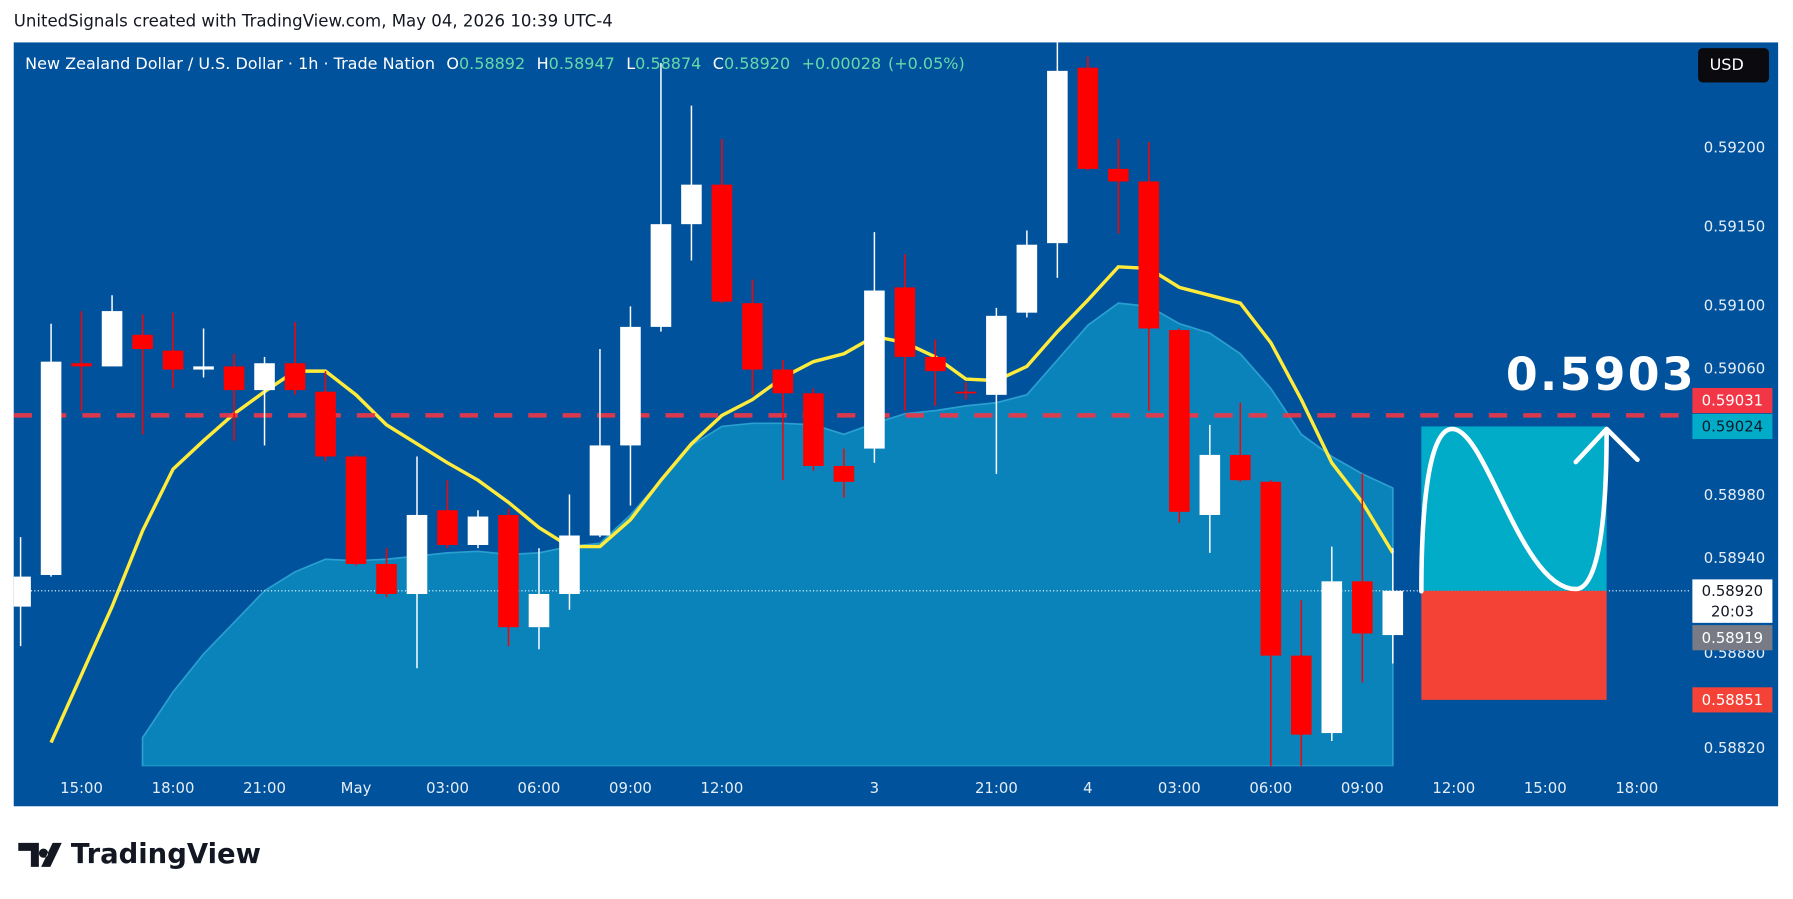 Image resolution: width=1793 pixels, height=899 pixels. I want to click on bid-price-tag-bg, so click(1732, 638).